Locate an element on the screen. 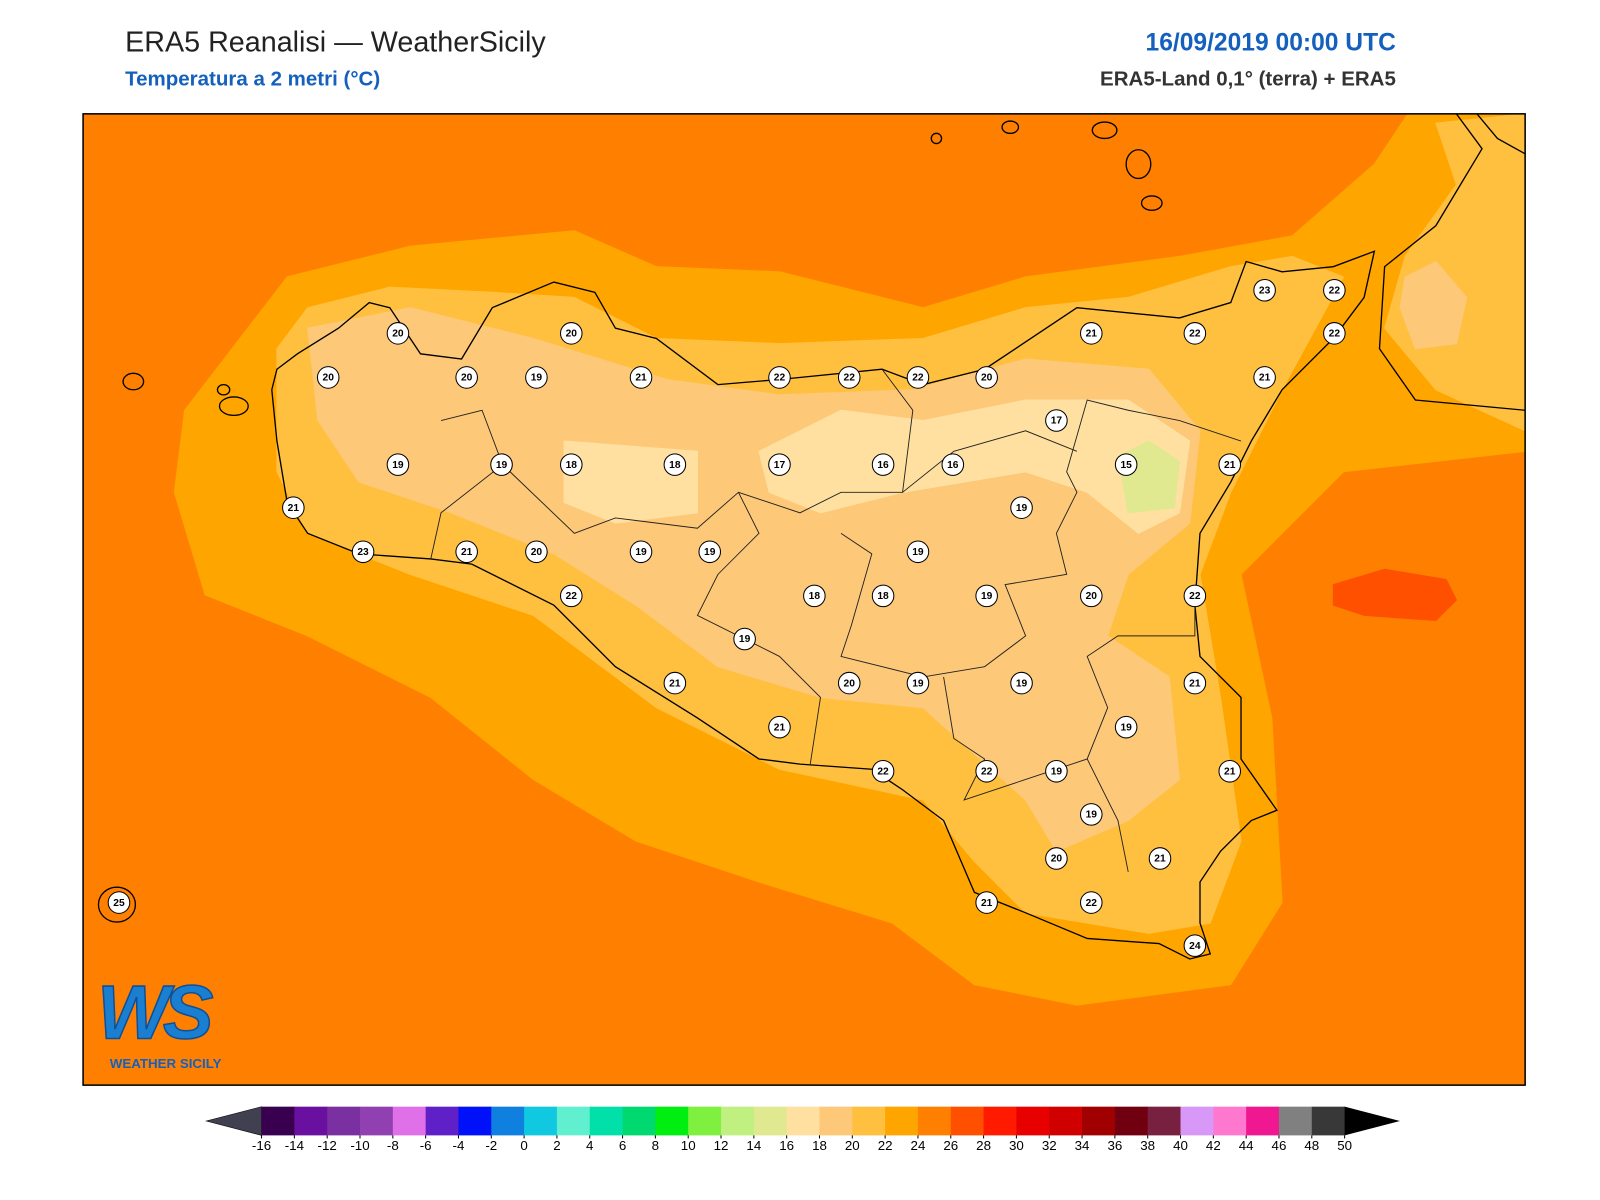 The height and width of the screenshot is (1200, 1600). colorbar-tick-label: 28 is located at coordinates (983, 1145).